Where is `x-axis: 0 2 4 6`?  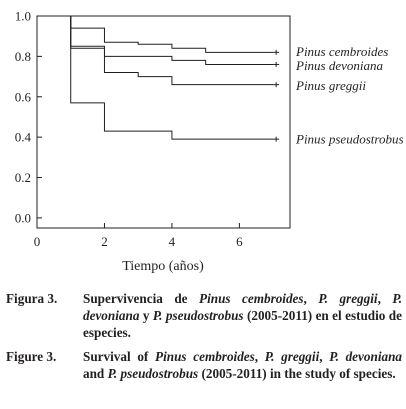
x-axis: 0 2 4 6 is located at coordinates (138, 236).